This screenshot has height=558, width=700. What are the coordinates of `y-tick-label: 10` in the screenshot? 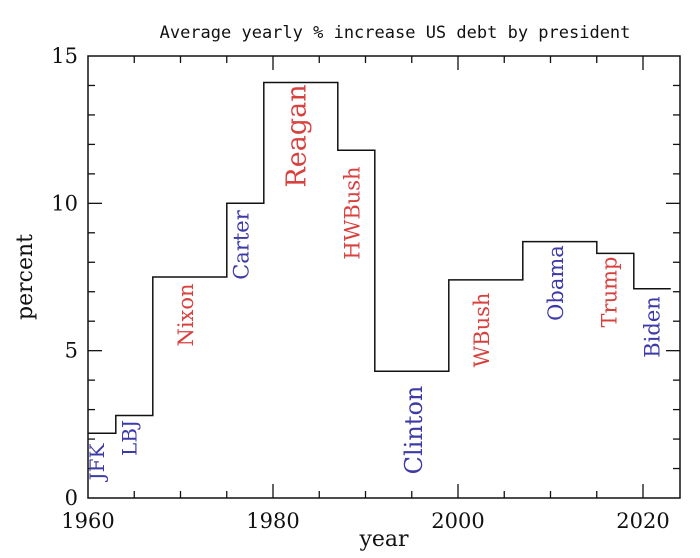 It's located at (64, 203).